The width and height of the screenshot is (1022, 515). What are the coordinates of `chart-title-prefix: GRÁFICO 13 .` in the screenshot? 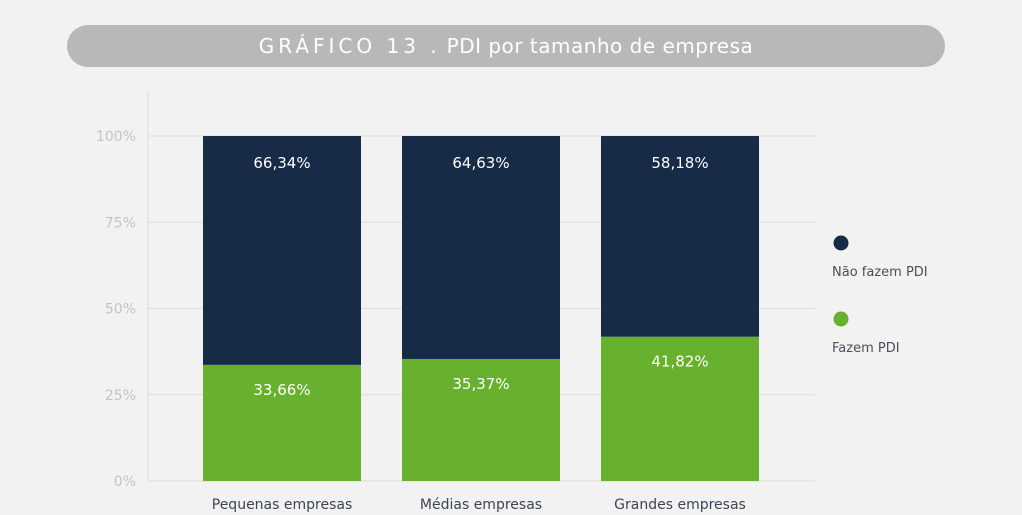 It's located at (349, 46).